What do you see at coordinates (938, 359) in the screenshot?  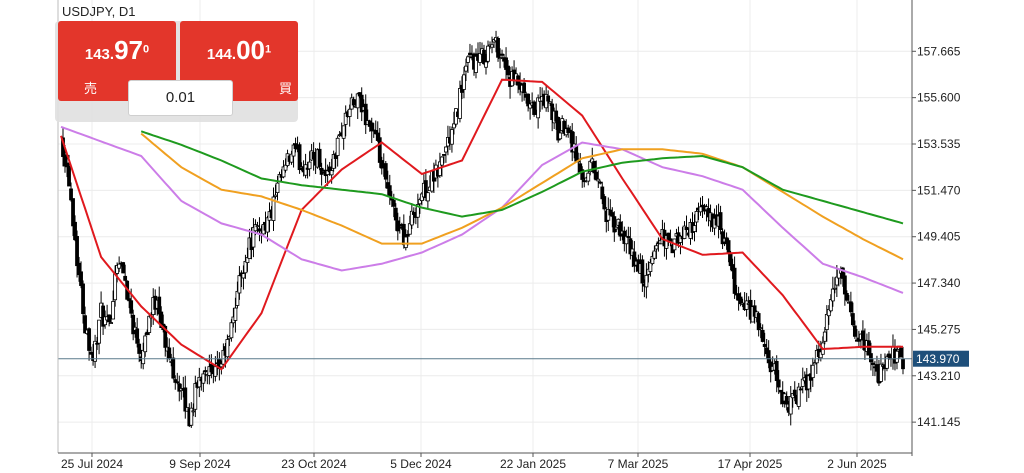 I see `price-tag-label: 143.970` at bounding box center [938, 359].